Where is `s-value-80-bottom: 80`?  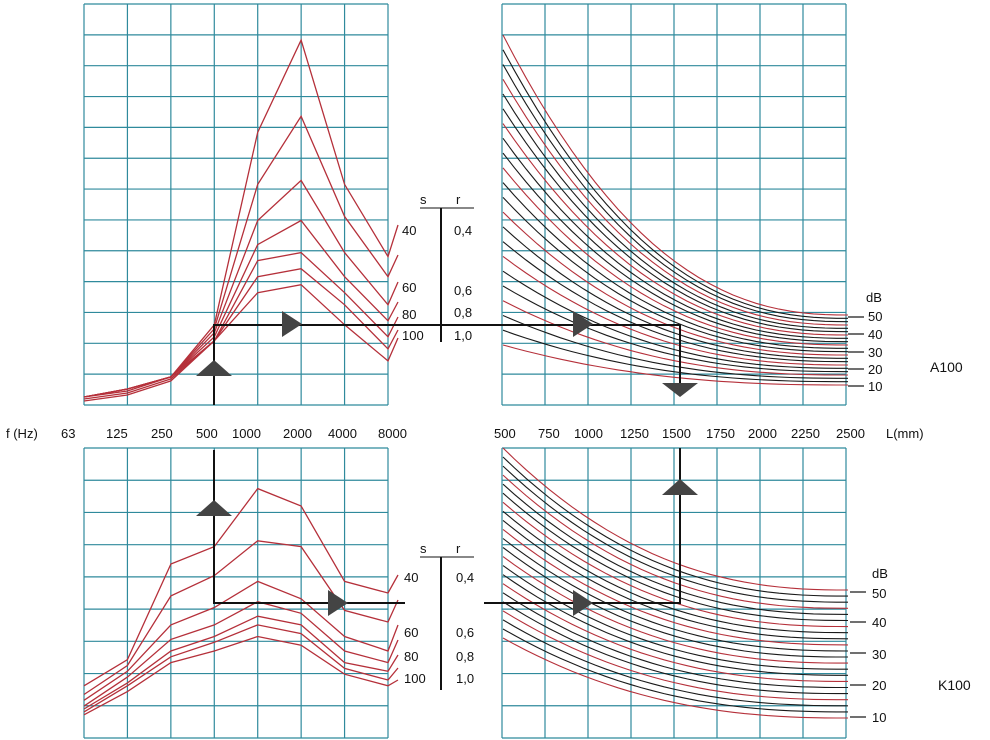 s-value-80-bottom: 80 is located at coordinates (411, 656).